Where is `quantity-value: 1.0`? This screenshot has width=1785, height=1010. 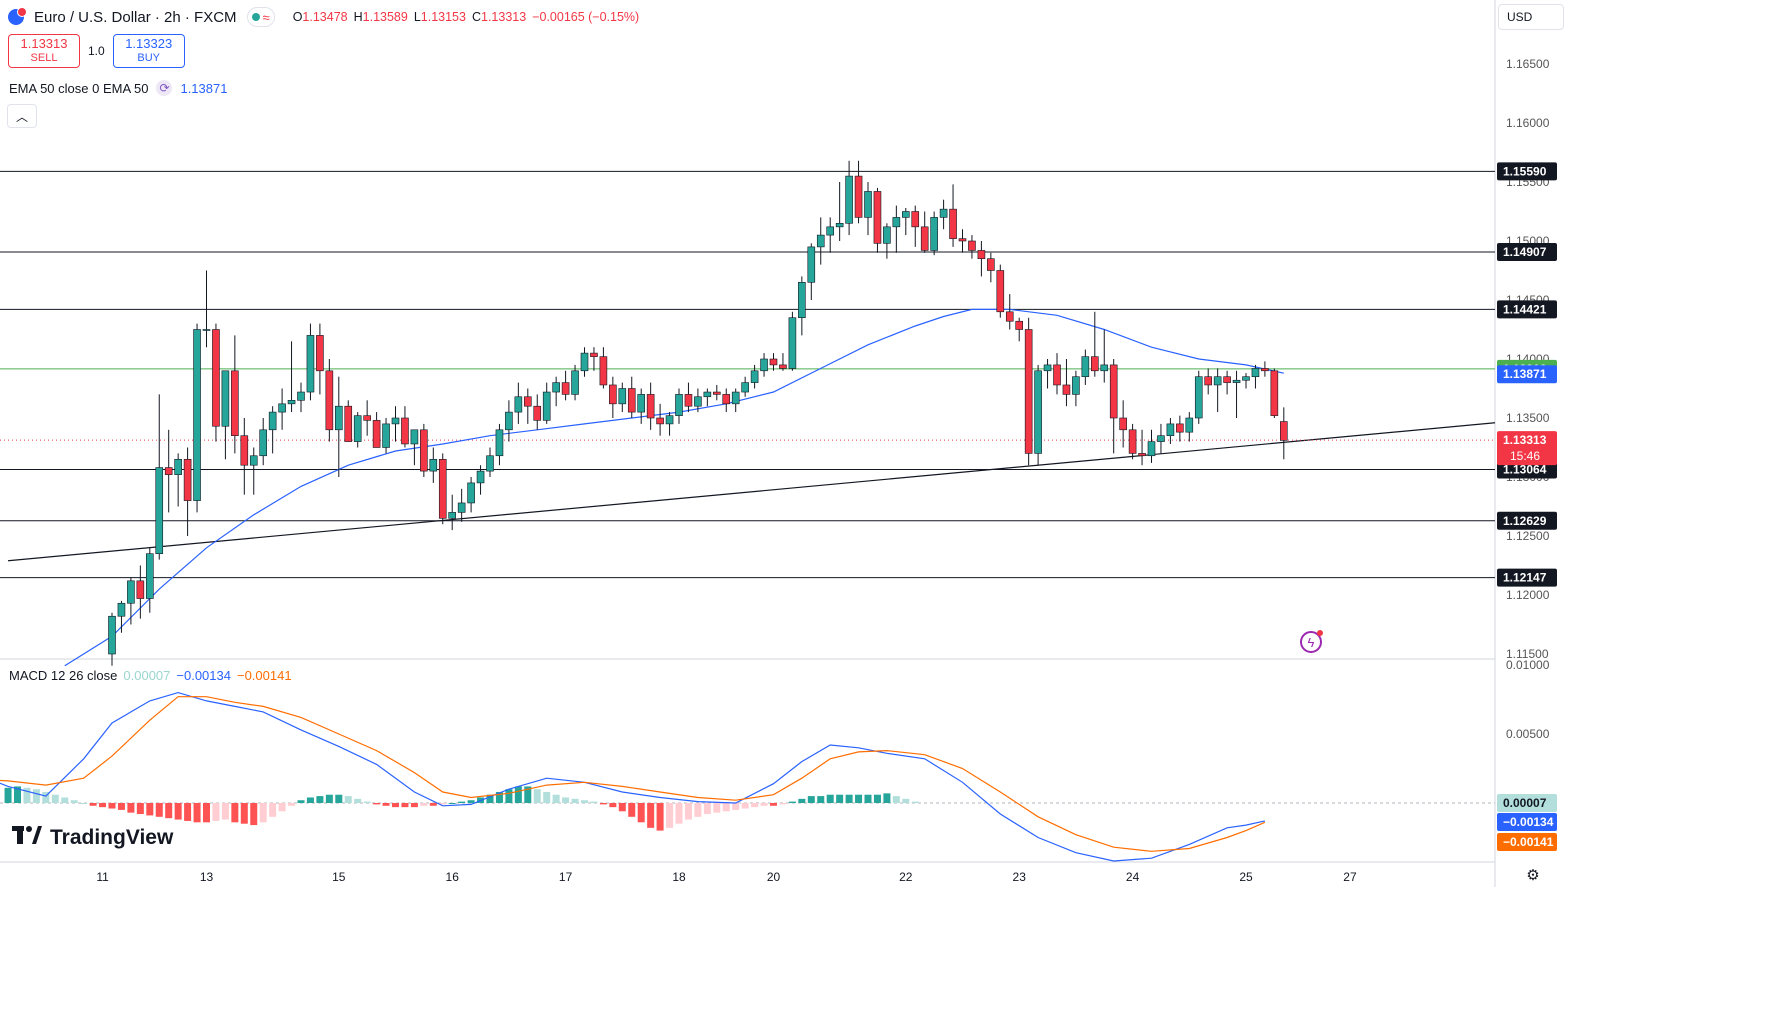 quantity-value: 1.0 is located at coordinates (96, 51).